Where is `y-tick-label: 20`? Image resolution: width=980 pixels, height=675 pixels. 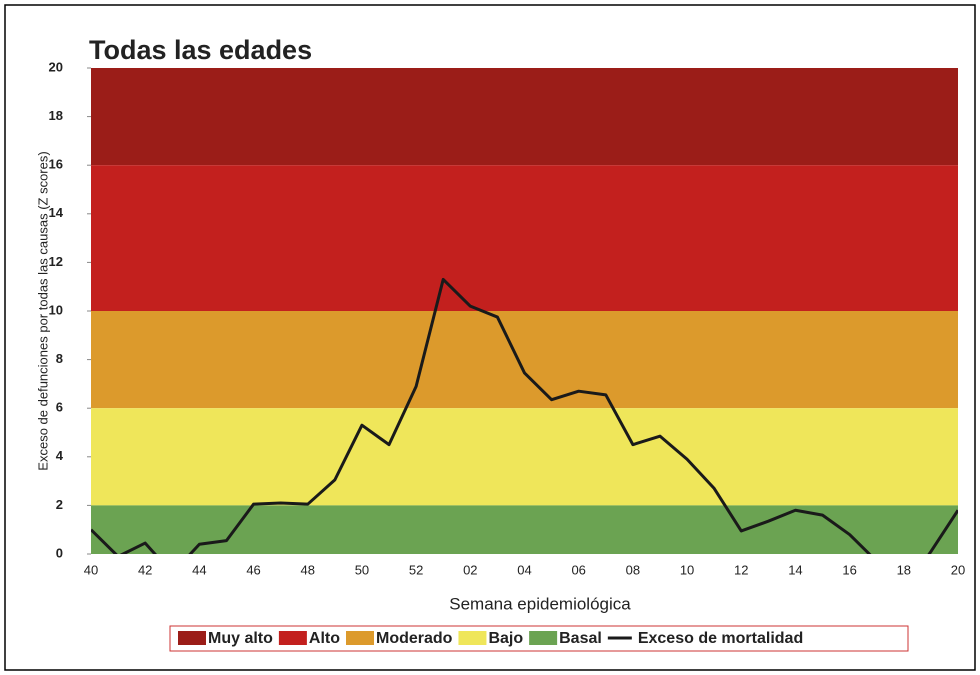 y-tick-label: 20 is located at coordinates (56, 66).